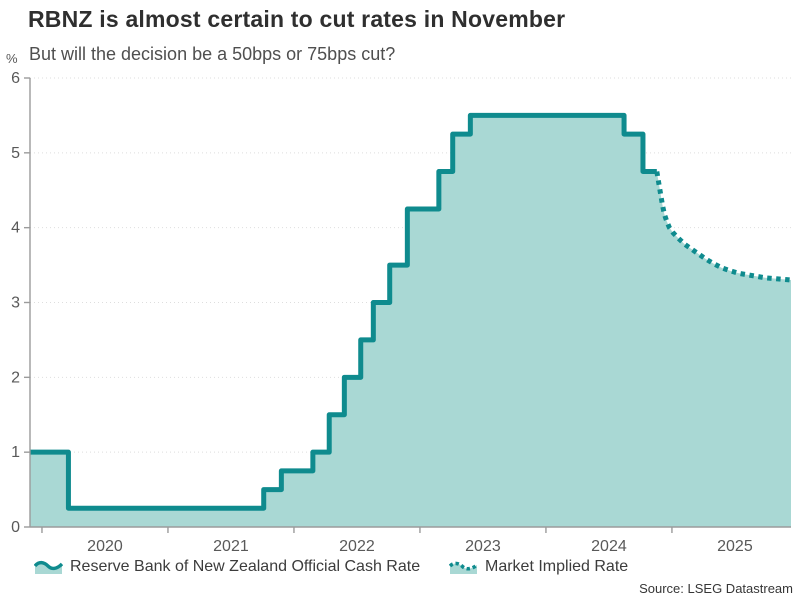 The image size is (801, 601). What do you see at coordinates (15, 452) in the screenshot?
I see `svg-text: 1` at bounding box center [15, 452].